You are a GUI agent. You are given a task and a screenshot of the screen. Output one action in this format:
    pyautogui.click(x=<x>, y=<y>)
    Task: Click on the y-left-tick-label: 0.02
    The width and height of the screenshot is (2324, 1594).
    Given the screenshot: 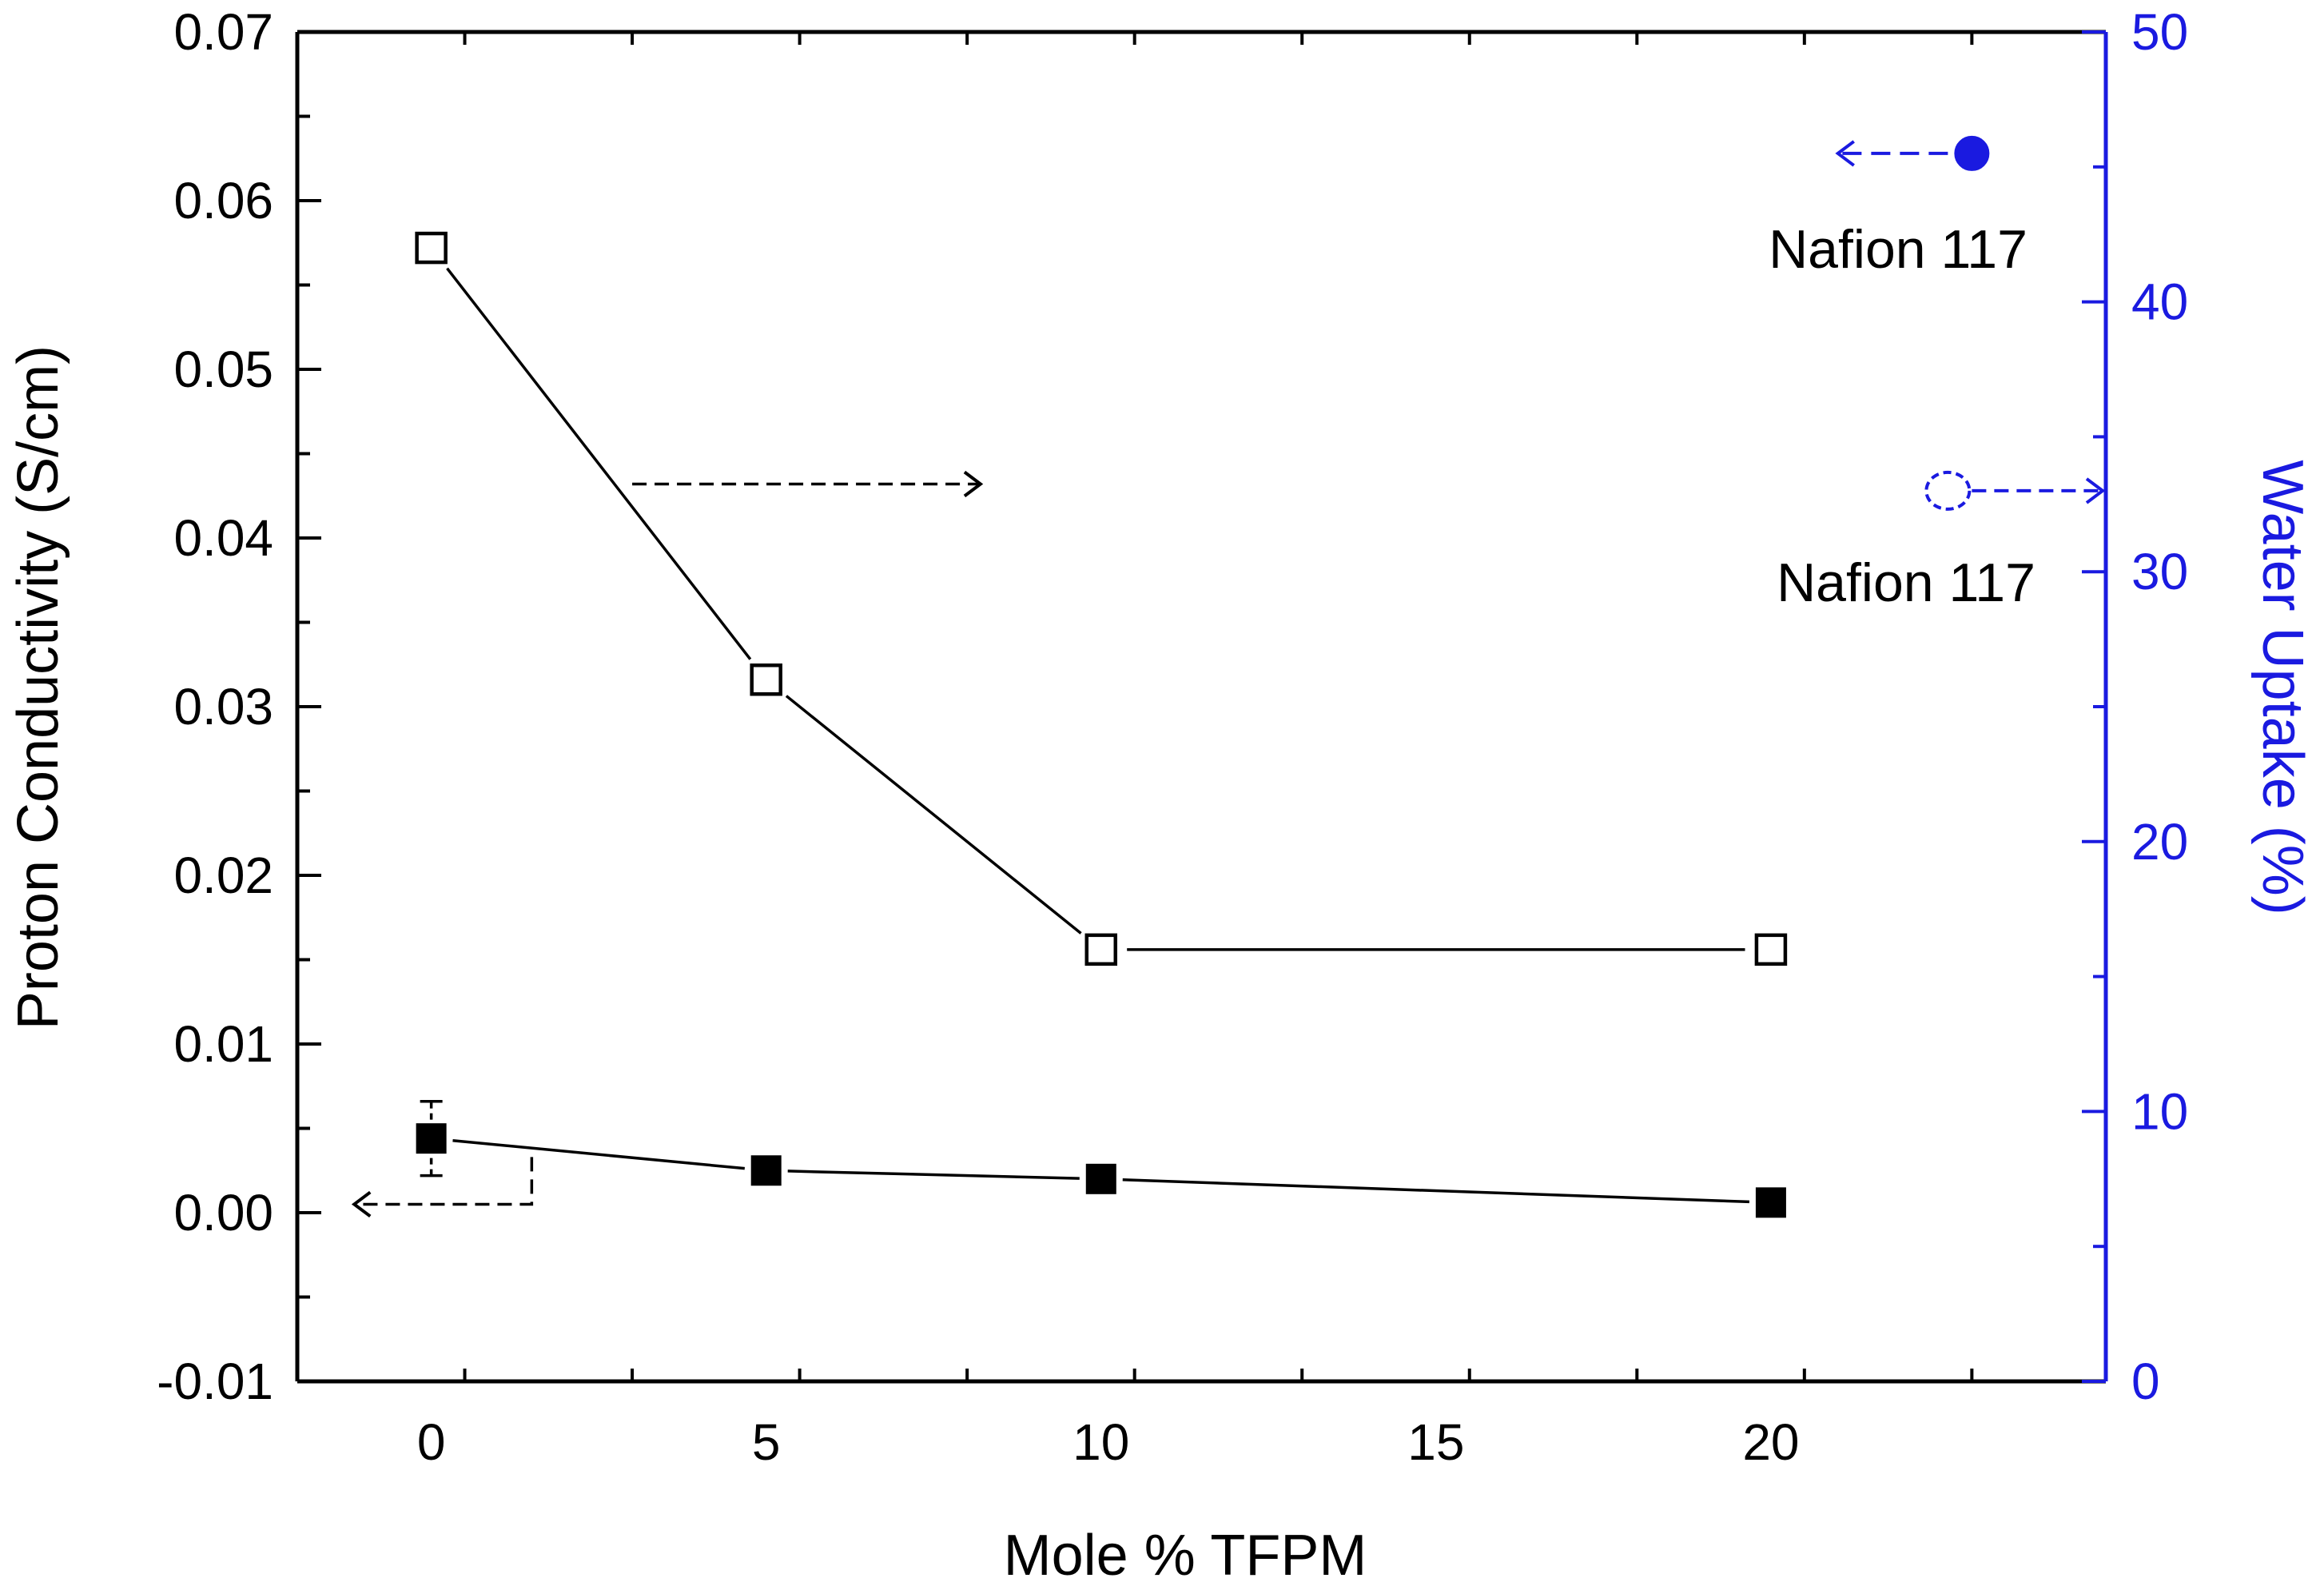 What is the action you would take?
    pyautogui.click(x=223, y=876)
    